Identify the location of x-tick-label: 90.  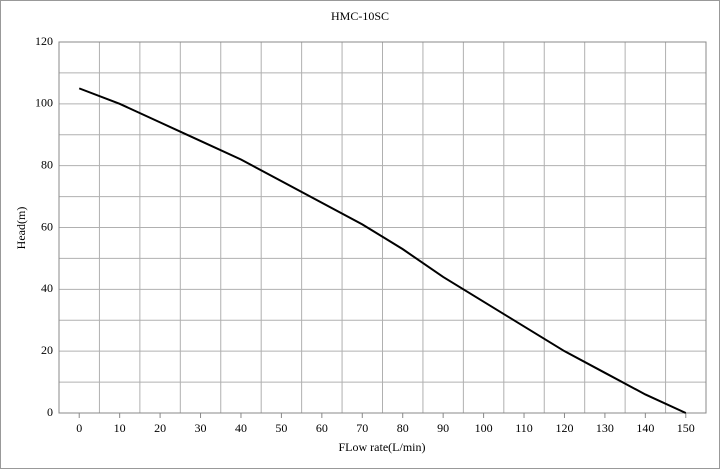
(443, 428).